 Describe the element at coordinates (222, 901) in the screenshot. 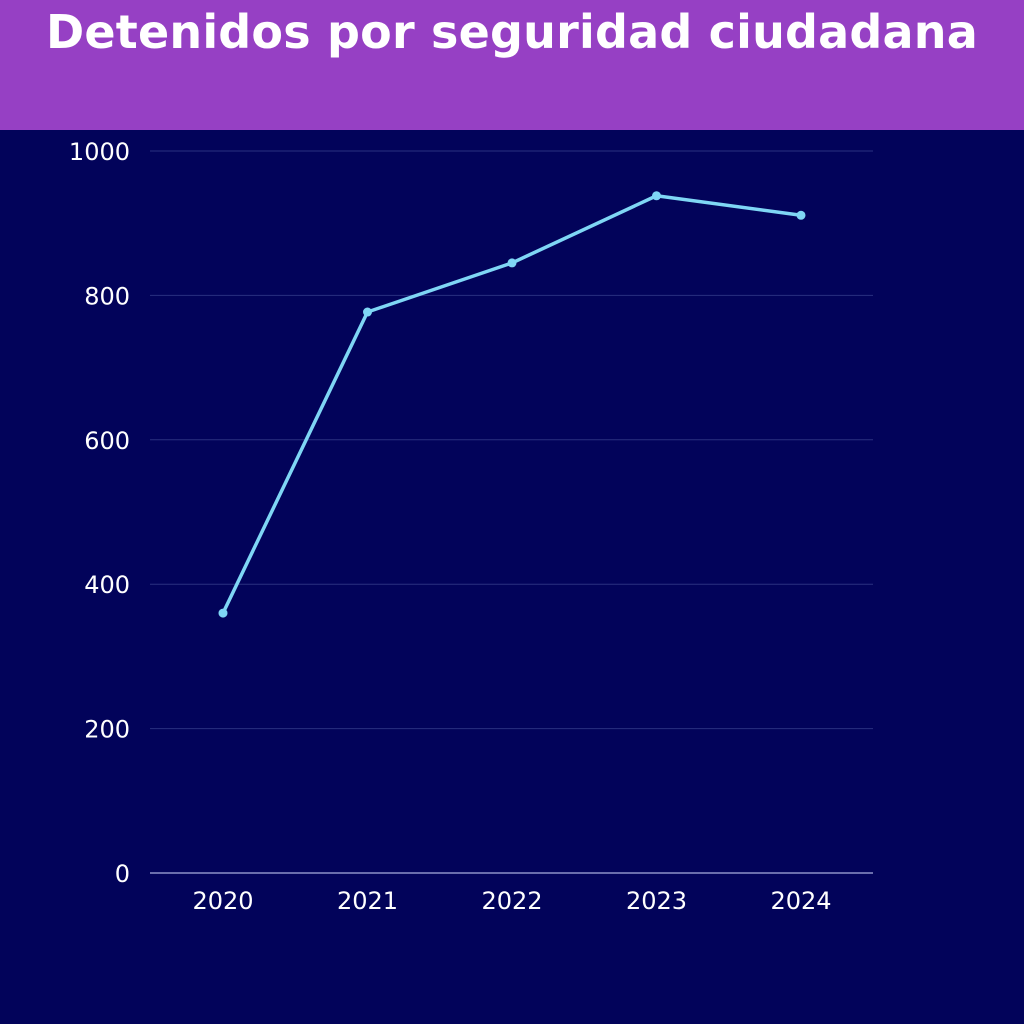

I see `x-tick-label: 2020` at that location.